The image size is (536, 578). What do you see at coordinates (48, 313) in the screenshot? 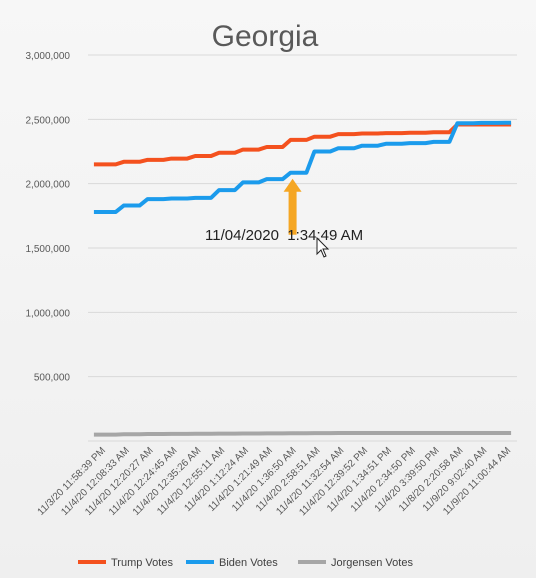
I see `y-tick-label: 1,000,000` at bounding box center [48, 313].